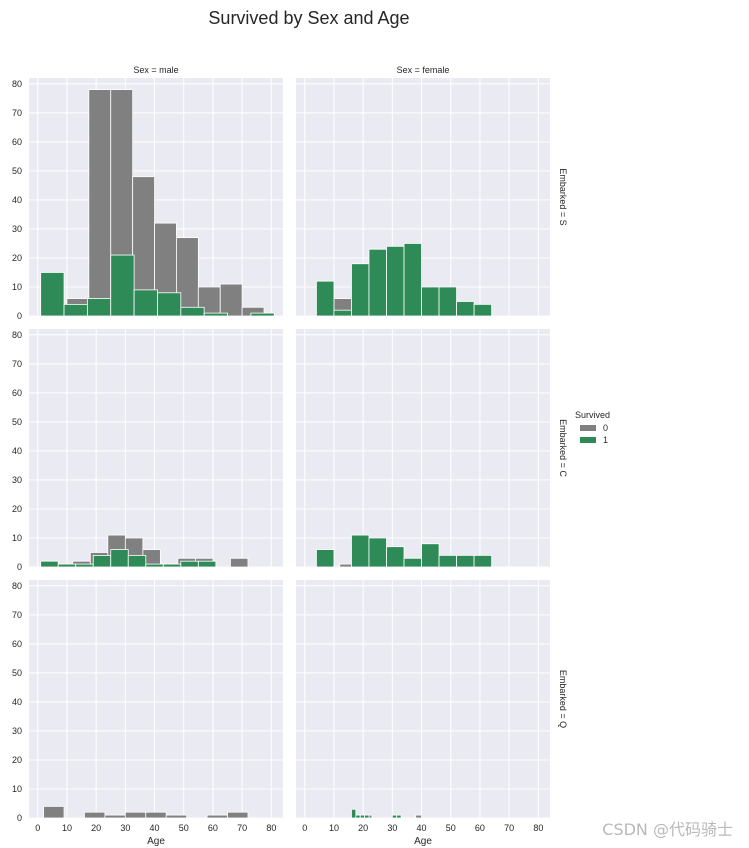  Describe the element at coordinates (563, 448) in the screenshot. I see `row-title: Embarked = C` at that location.